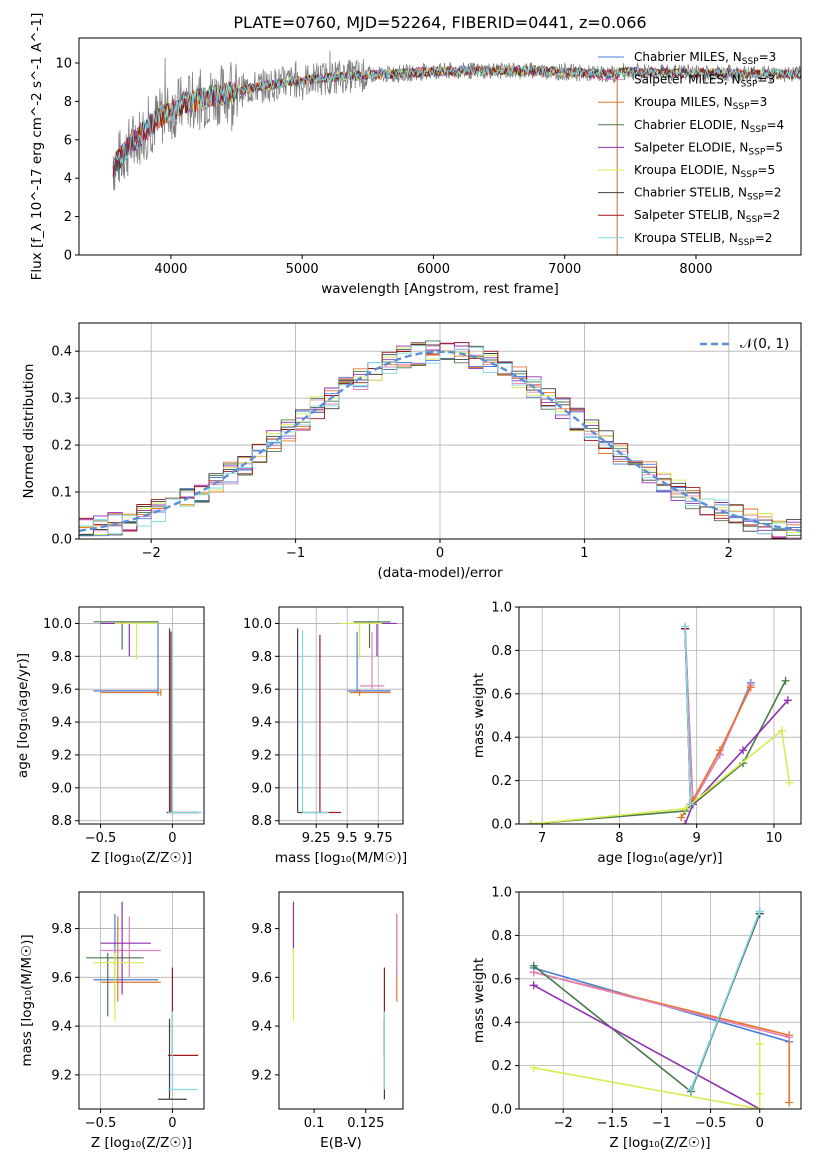 This screenshot has height=1170, width=819. I want to click on x-tick-label: 6000, so click(433, 269).